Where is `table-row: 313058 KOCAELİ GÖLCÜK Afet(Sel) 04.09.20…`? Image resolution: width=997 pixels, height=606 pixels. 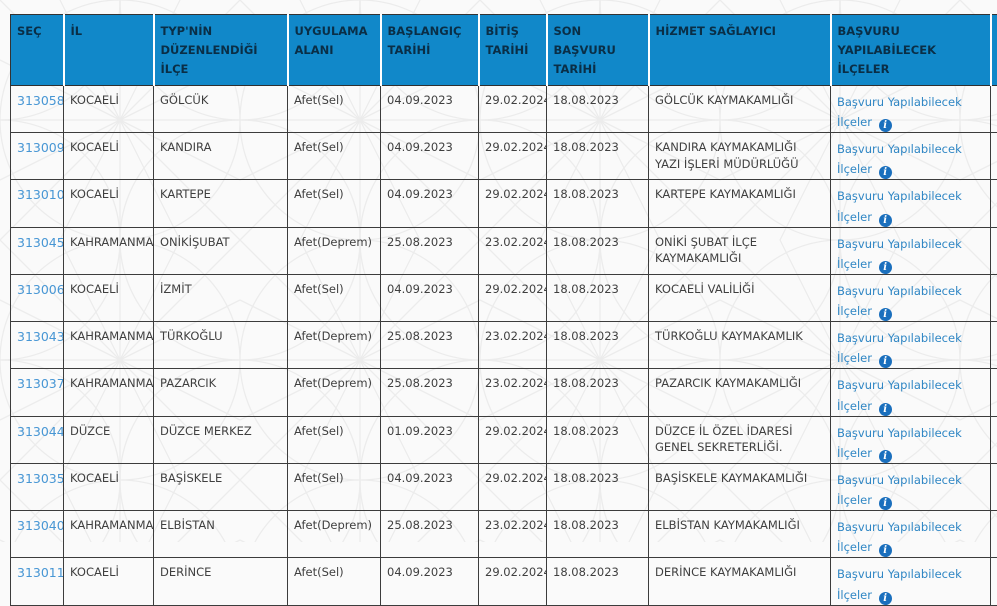 table-row: 313058 KOCAELİ GÖLCÜK Afet(Sel) 04.09.20… is located at coordinates (504, 108).